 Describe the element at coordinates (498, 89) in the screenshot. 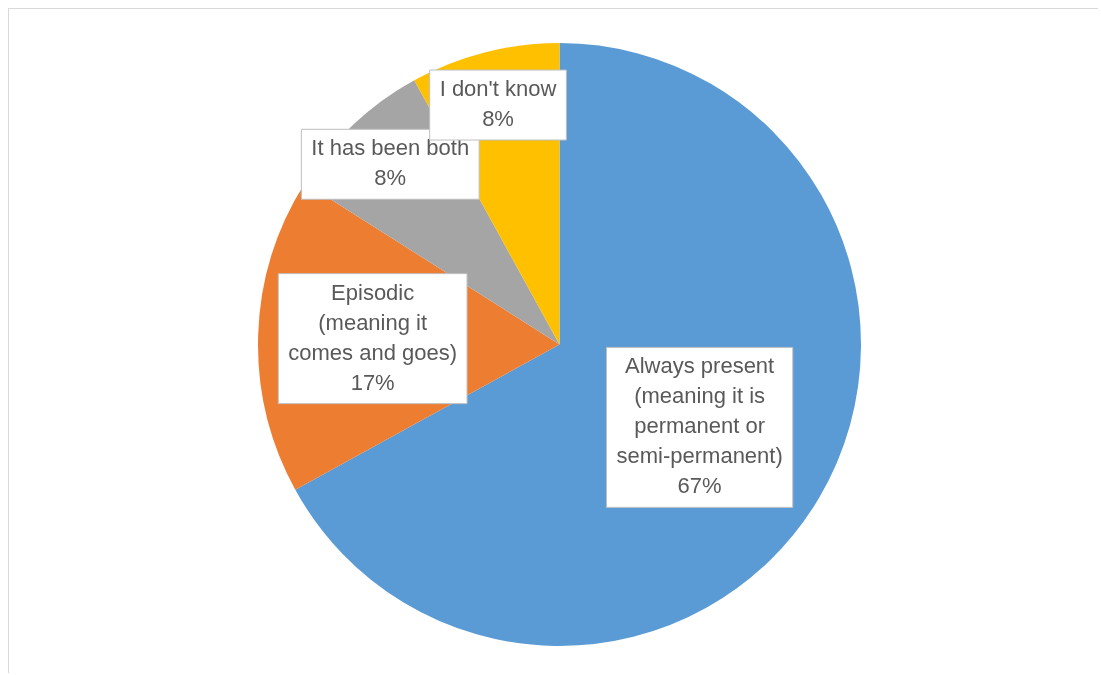

I see `slice-label: I don't know` at that location.